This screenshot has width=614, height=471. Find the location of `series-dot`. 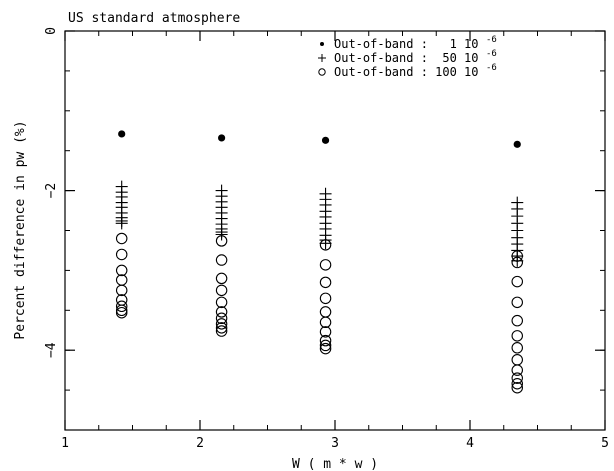

series-dot is located at coordinates (319, 139).